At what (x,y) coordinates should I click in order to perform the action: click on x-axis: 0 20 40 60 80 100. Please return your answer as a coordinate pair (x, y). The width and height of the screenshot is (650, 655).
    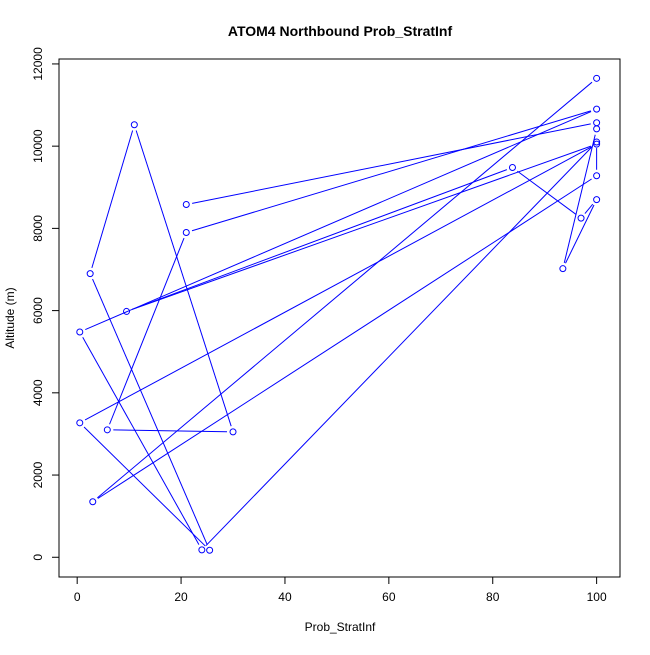
    Looking at the image, I should click on (340, 590).